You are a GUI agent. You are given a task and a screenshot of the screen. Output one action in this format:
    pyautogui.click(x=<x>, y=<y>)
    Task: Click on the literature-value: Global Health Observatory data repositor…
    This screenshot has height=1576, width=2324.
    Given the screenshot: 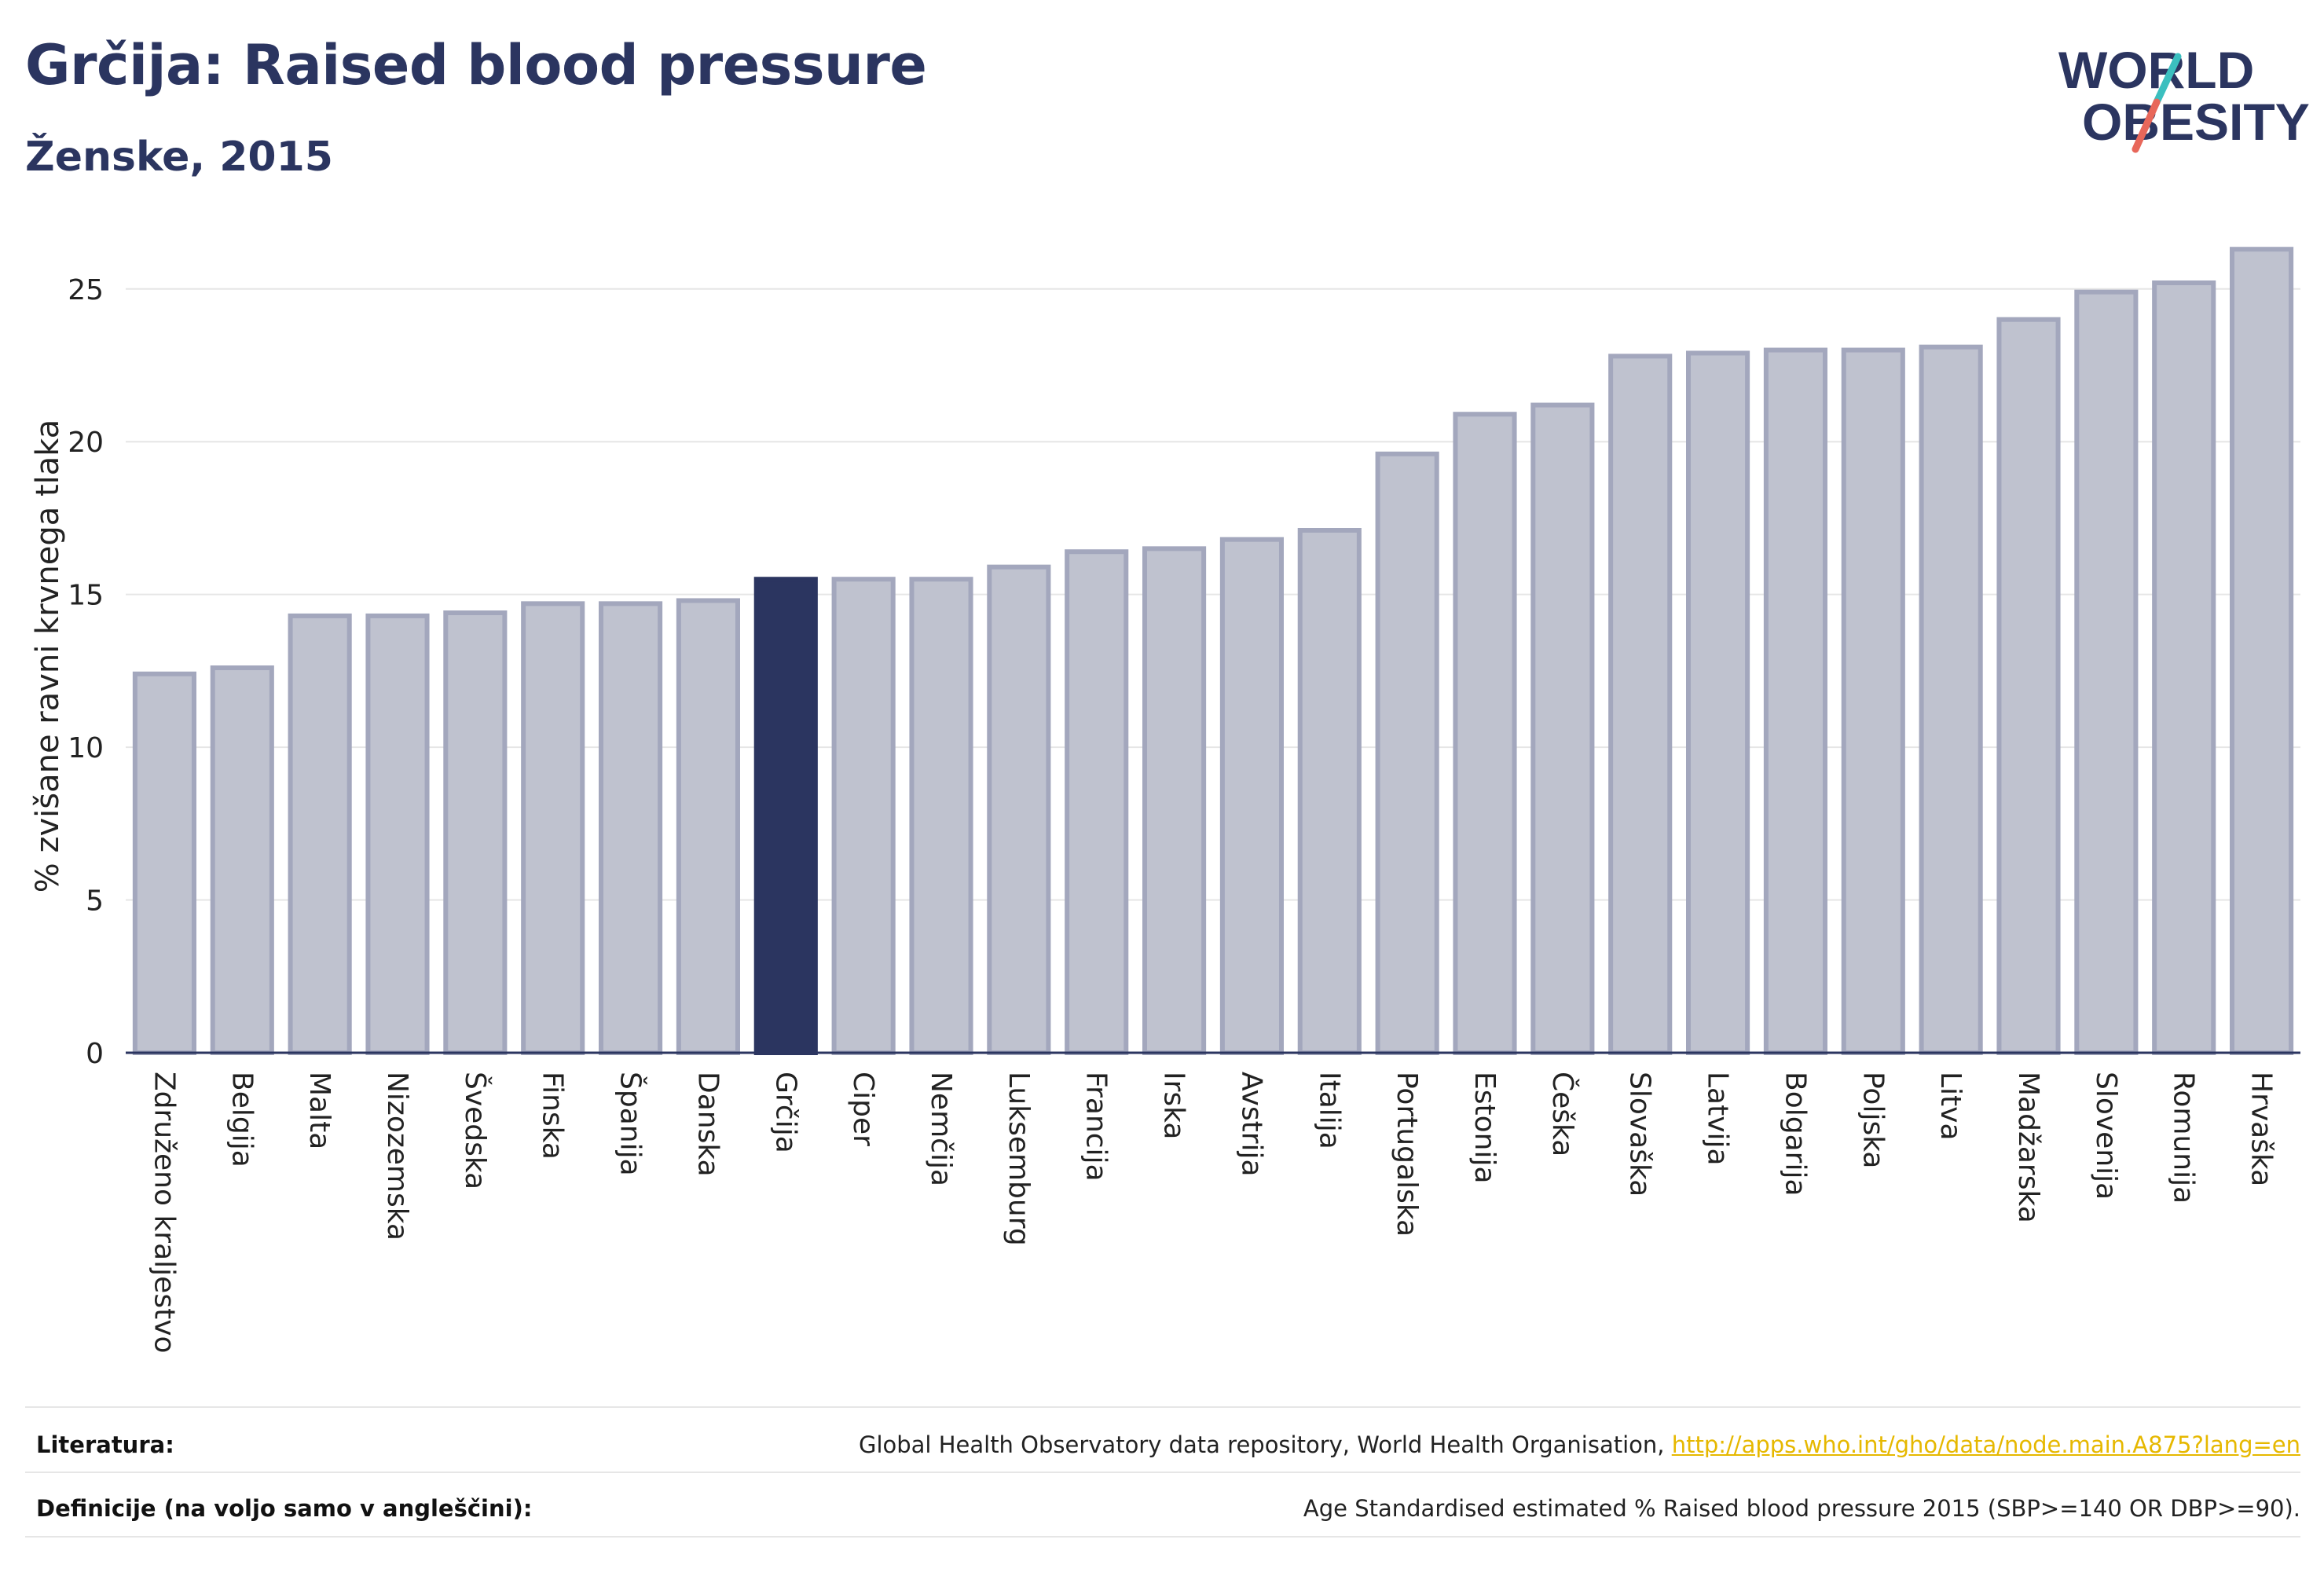 What is the action you would take?
    pyautogui.click(x=1579, y=1444)
    